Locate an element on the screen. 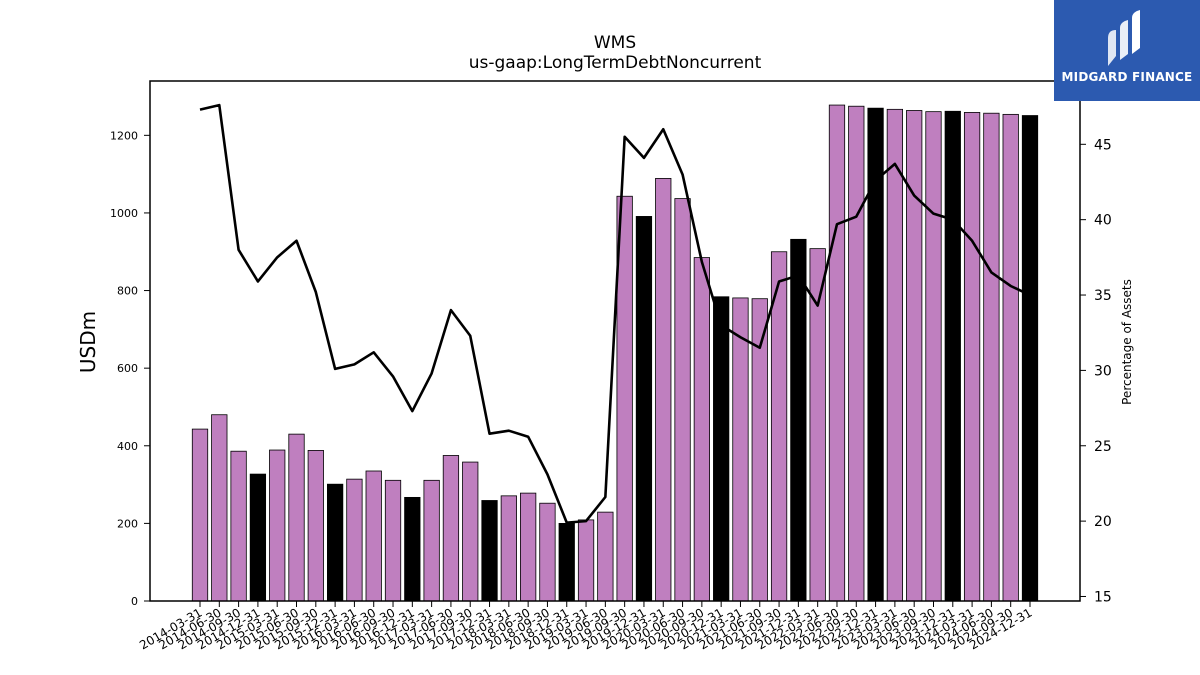 This screenshot has height=675, width=1200. y2-tick-label: 25 is located at coordinates (1103, 447).